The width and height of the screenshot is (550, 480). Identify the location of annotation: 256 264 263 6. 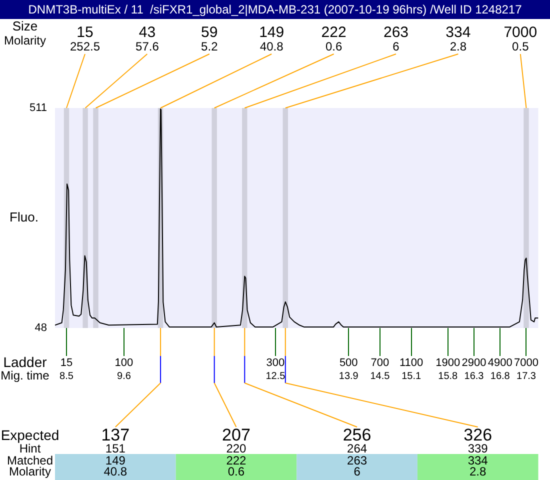
(357, 452).